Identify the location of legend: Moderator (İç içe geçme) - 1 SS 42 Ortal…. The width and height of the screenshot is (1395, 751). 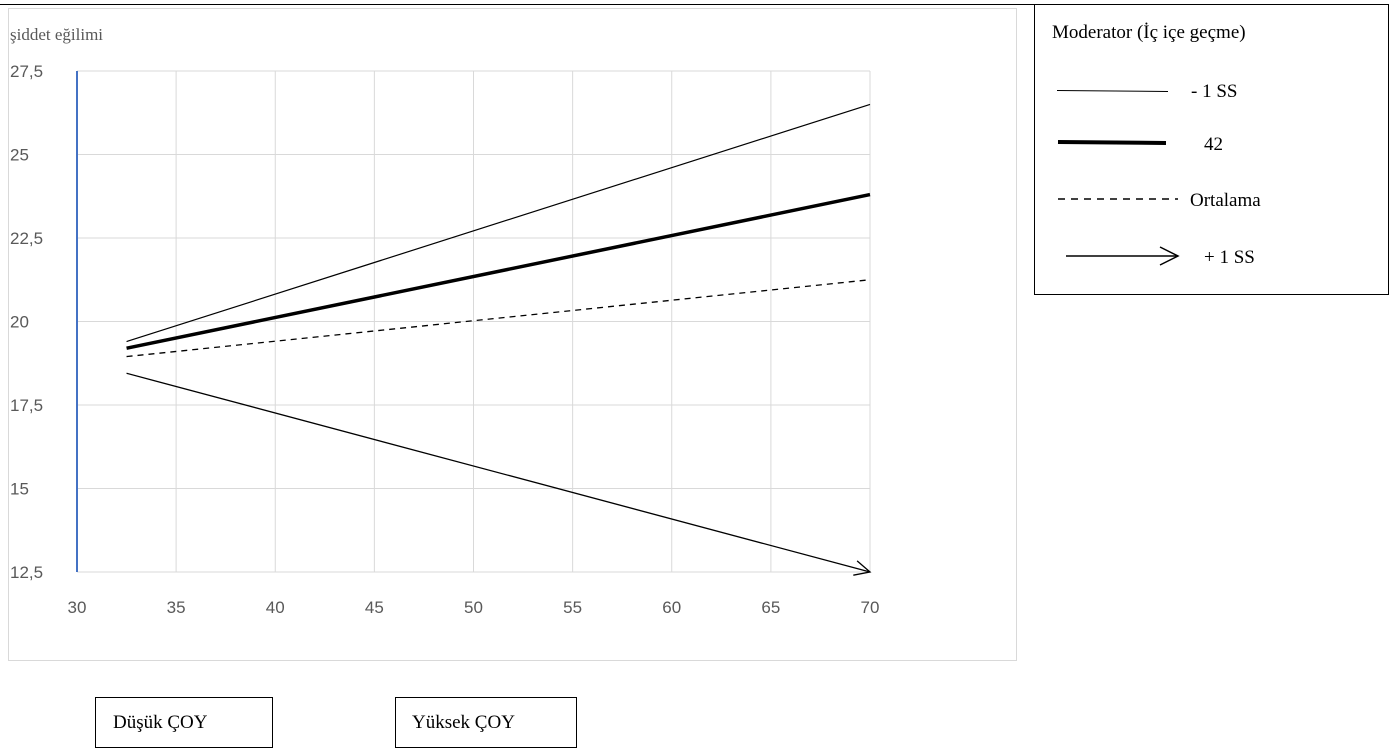
(1211, 149).